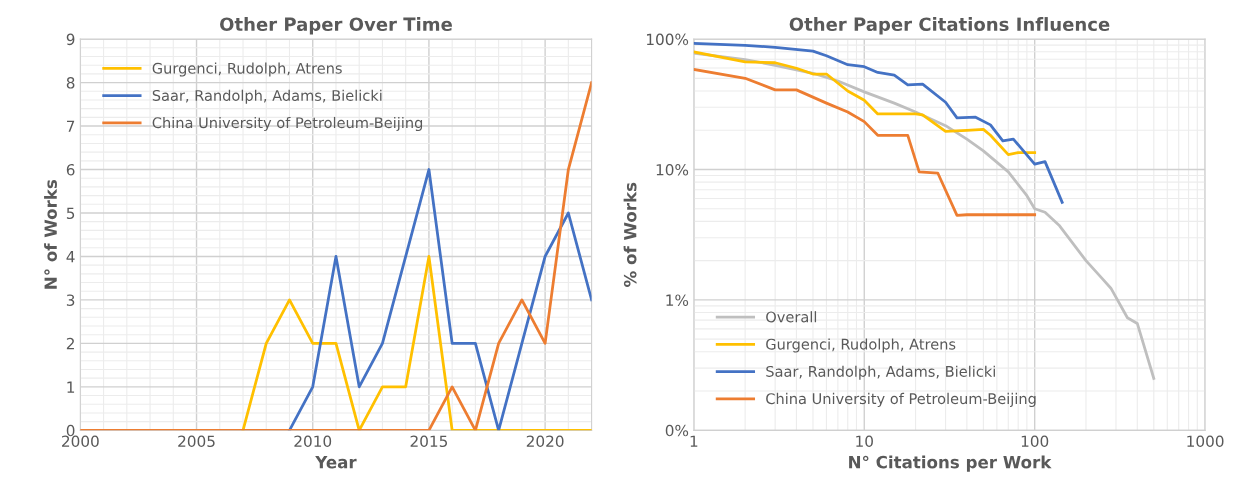  I want to click on y-tick-label: 8, so click(70, 83).